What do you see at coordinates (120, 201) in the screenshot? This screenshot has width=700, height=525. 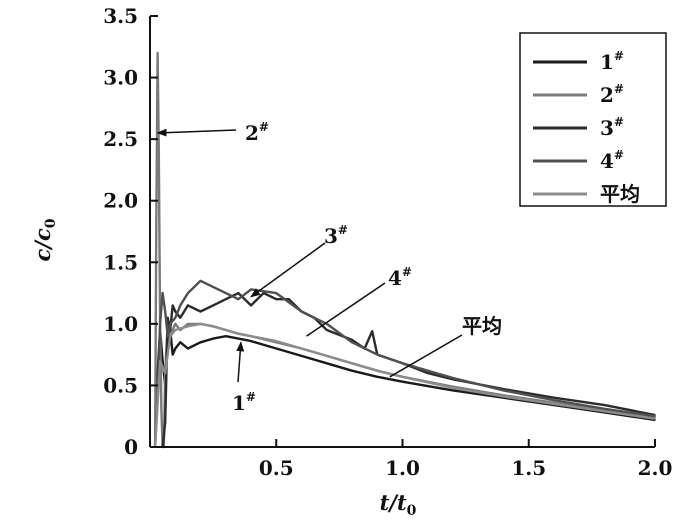 I see `y-tick-label: 2.0` at bounding box center [120, 201].